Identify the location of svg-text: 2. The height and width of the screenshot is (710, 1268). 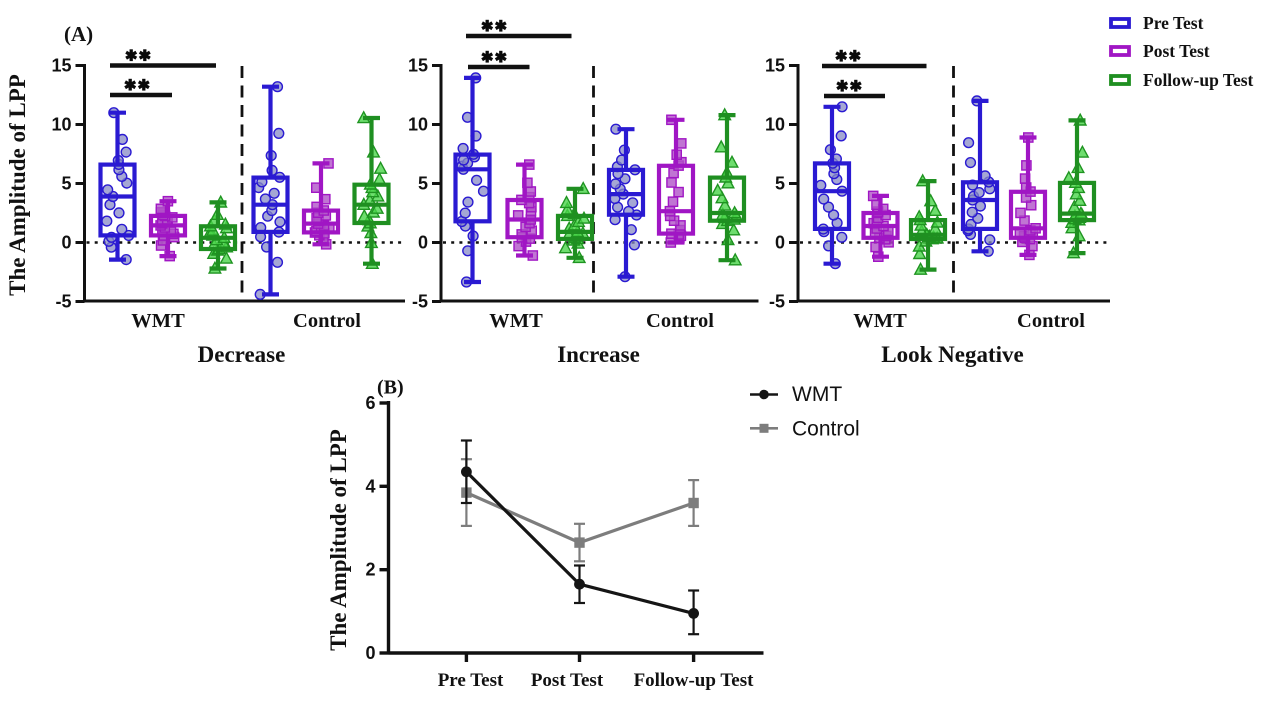
(370, 570).